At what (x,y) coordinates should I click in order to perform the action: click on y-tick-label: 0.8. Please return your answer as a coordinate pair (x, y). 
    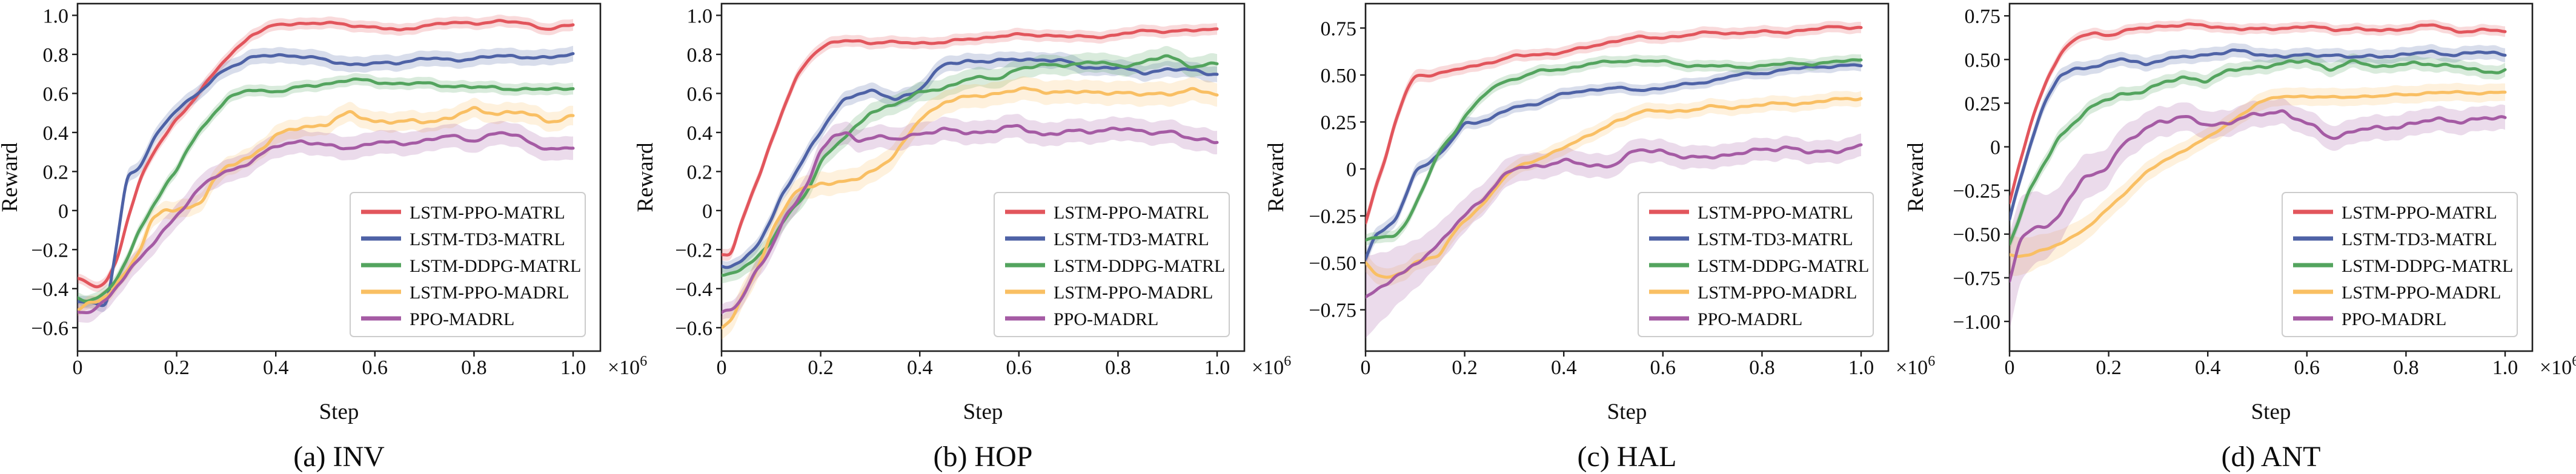
    Looking at the image, I should click on (700, 55).